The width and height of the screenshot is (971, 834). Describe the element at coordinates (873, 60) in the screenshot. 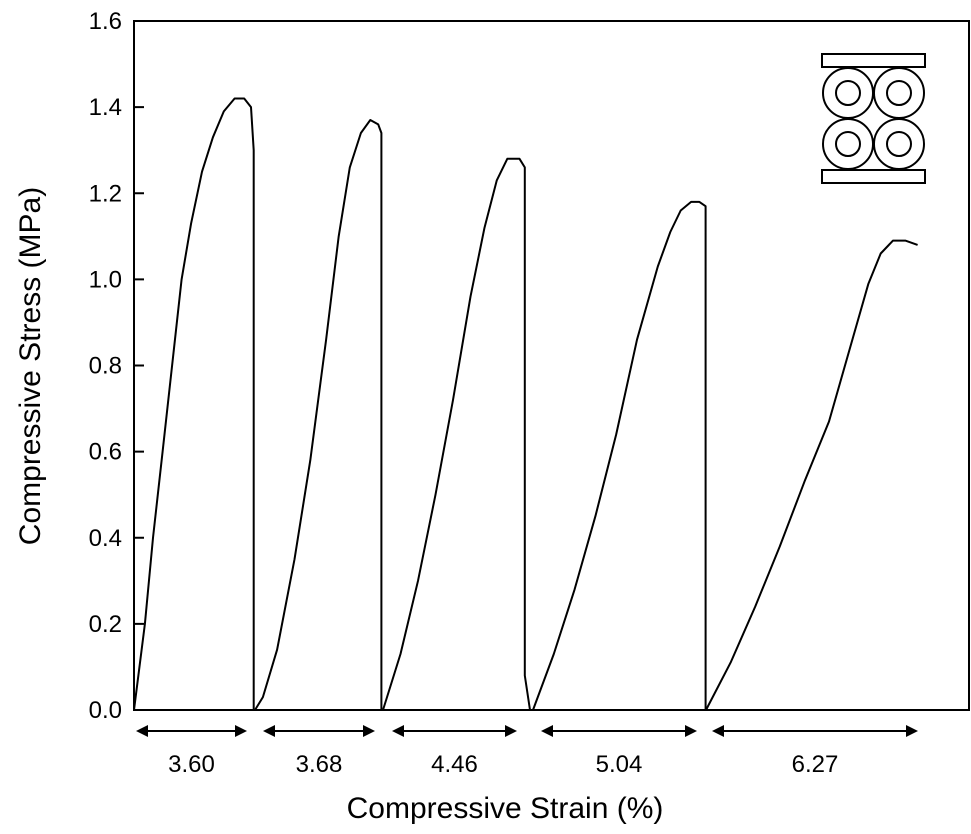

I see `top-plate` at that location.